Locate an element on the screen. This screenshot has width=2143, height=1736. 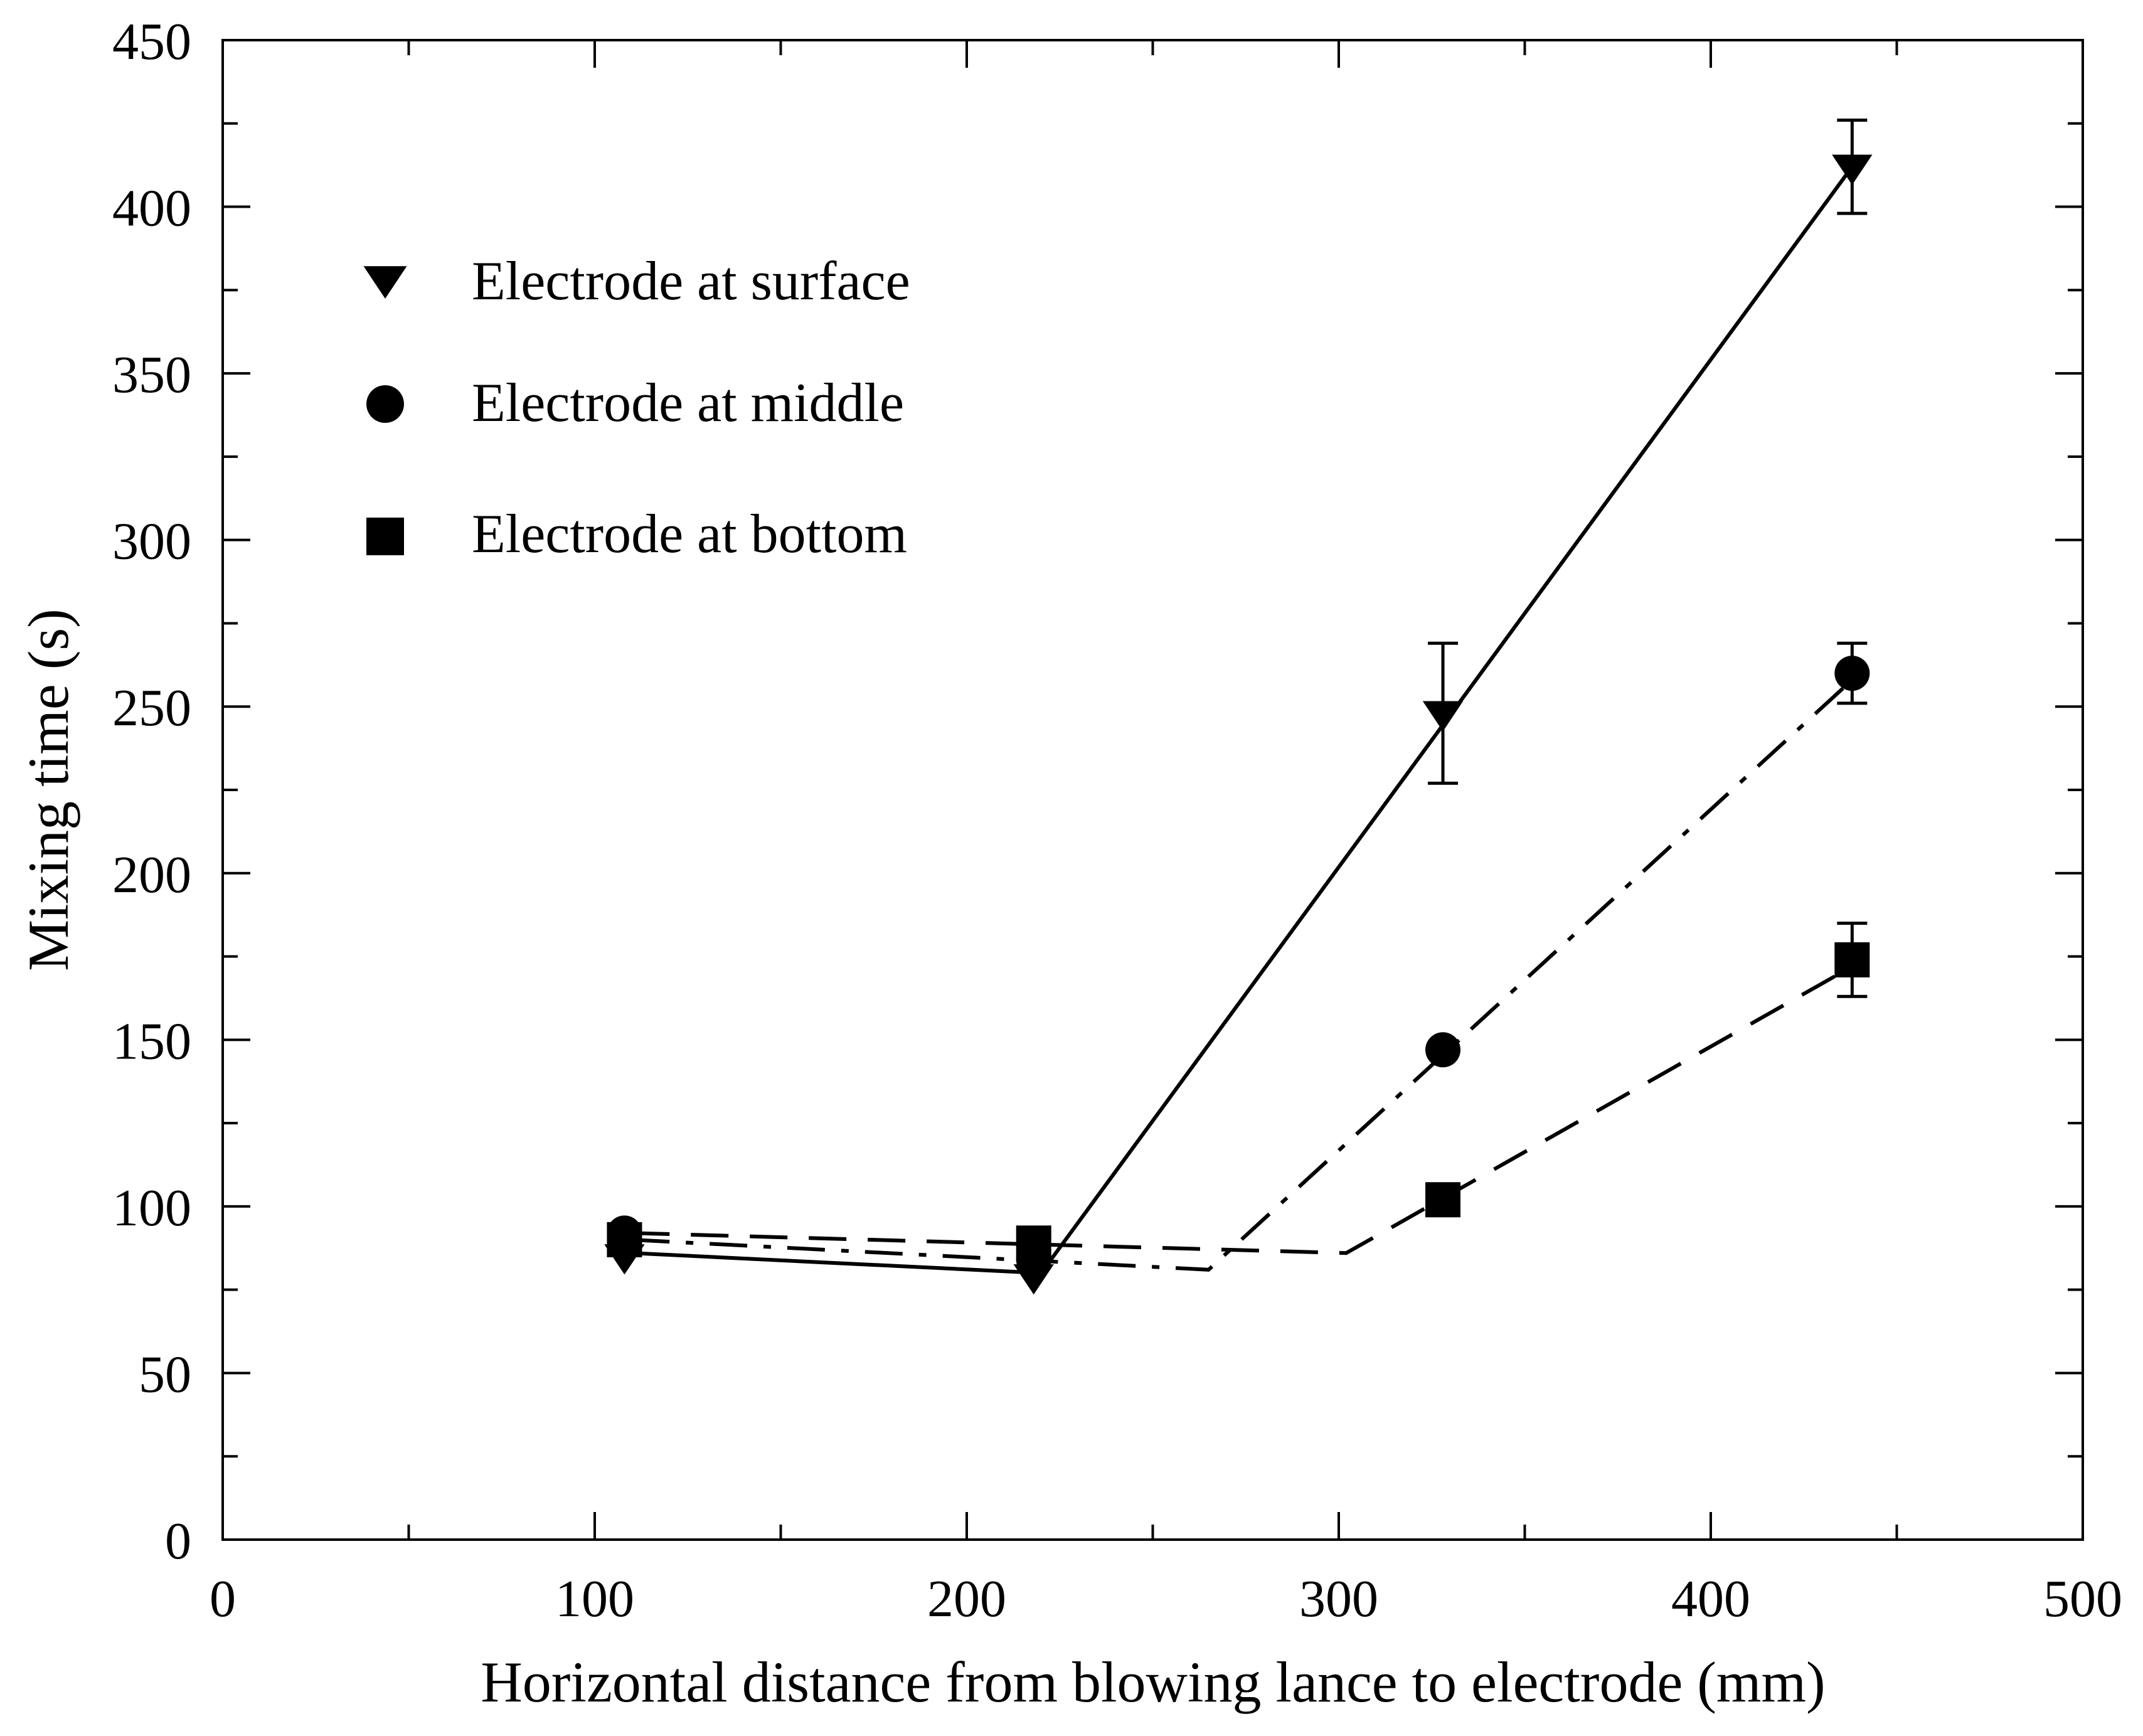
legend-symbol-bottom is located at coordinates (385, 536).